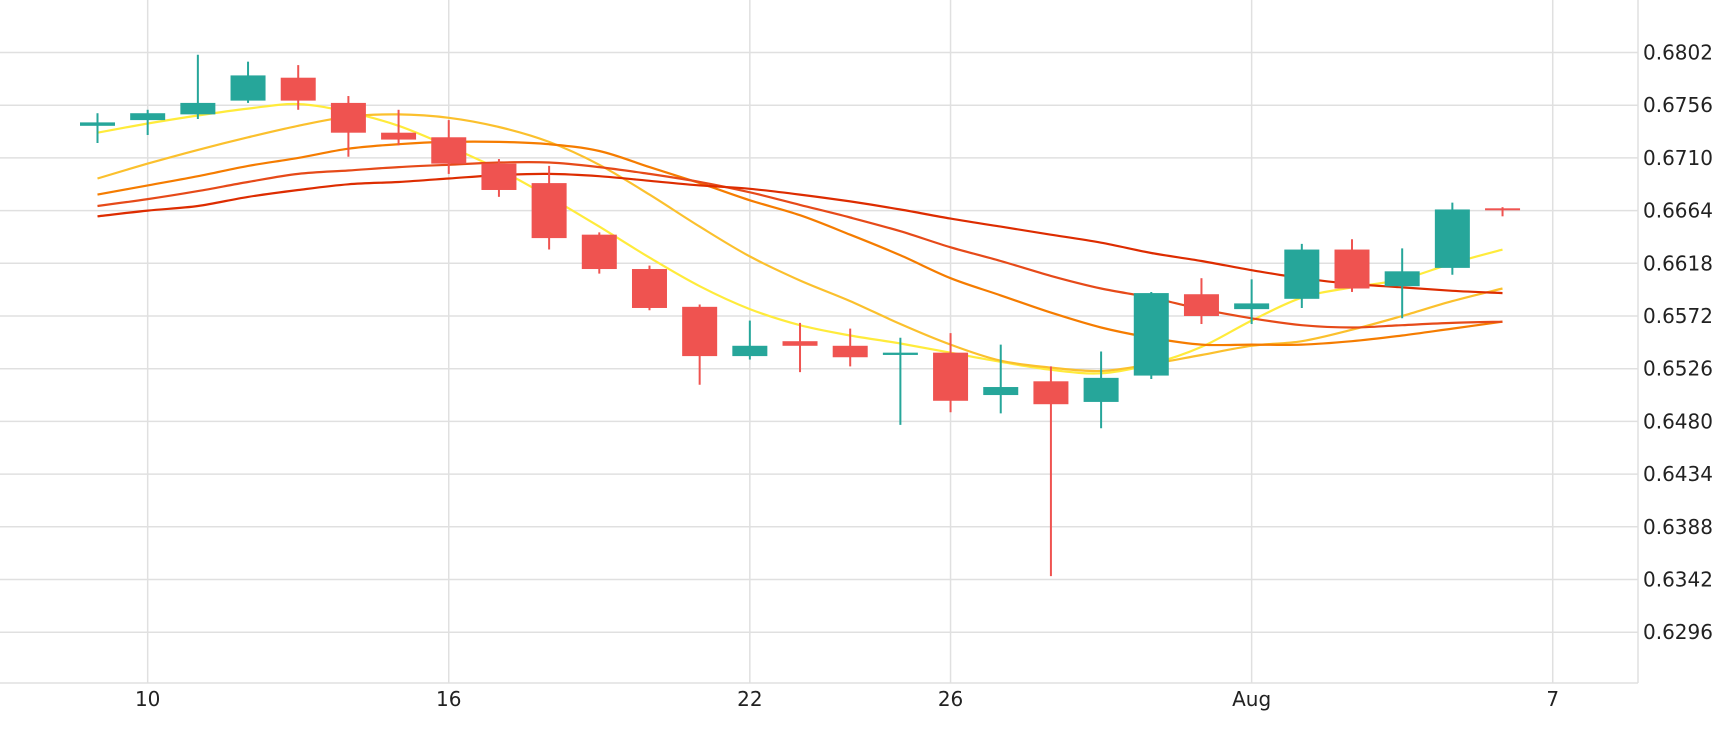 This screenshot has width=1730, height=735. What do you see at coordinates (1678, 316) in the screenshot?
I see `y-tick-label: 0.6572` at bounding box center [1678, 316].